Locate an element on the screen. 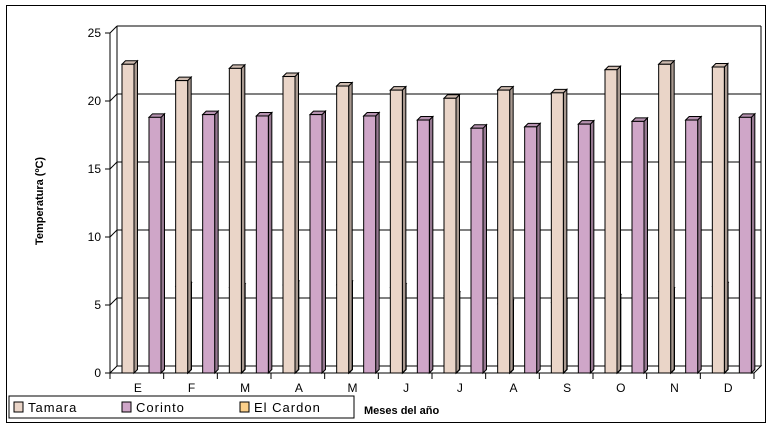 This screenshot has height=427, width=773. legend-box is located at coordinates (181, 407).